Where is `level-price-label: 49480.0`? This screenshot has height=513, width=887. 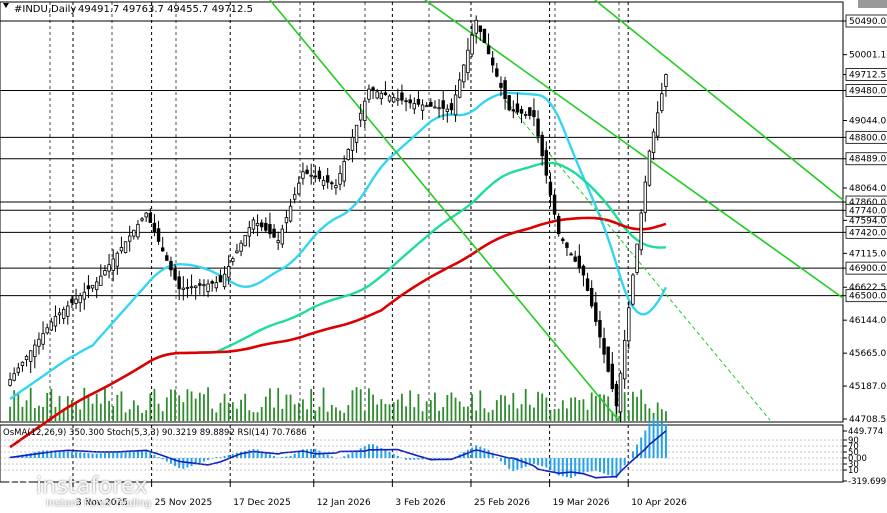 level-price-label: 49480.0 is located at coordinates (867, 92).